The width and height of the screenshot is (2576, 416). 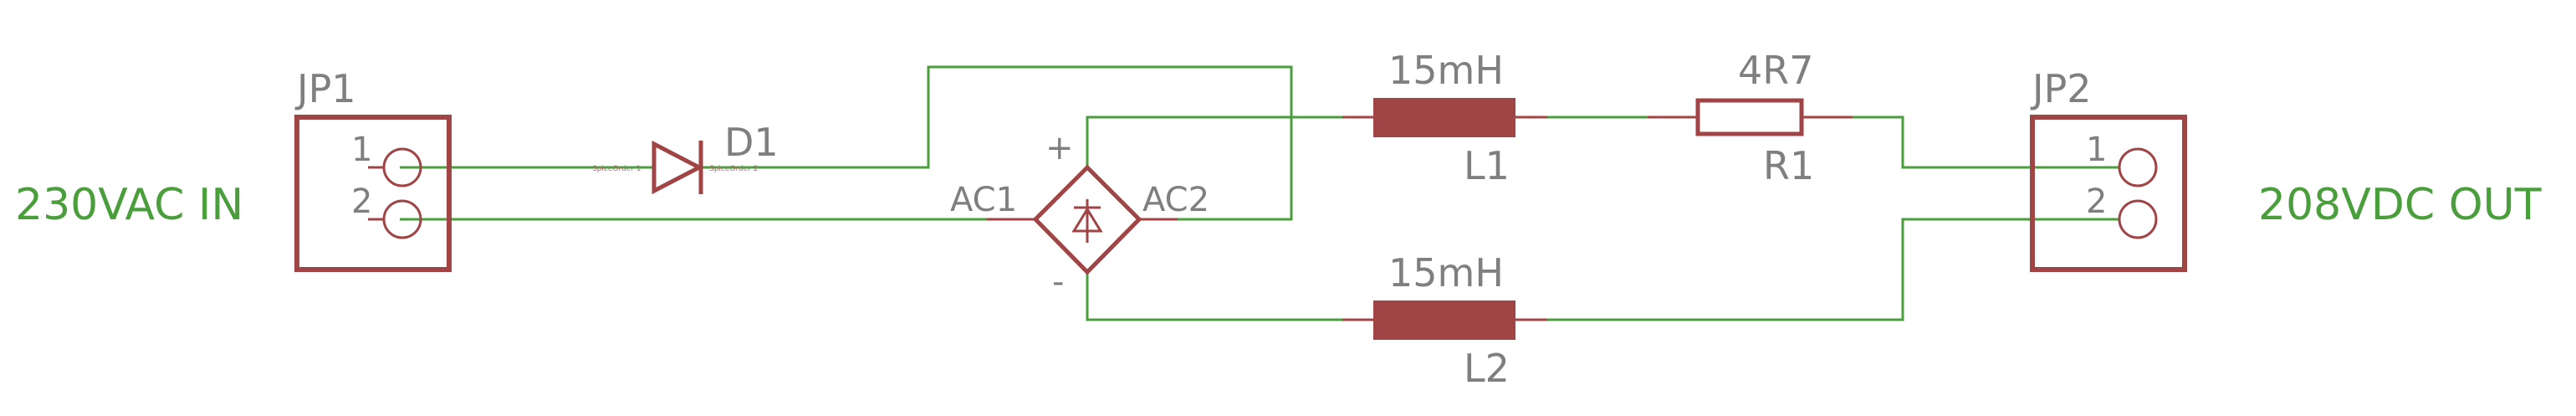 I want to click on l2-inductor: 15mH L2, so click(x=1444, y=321).